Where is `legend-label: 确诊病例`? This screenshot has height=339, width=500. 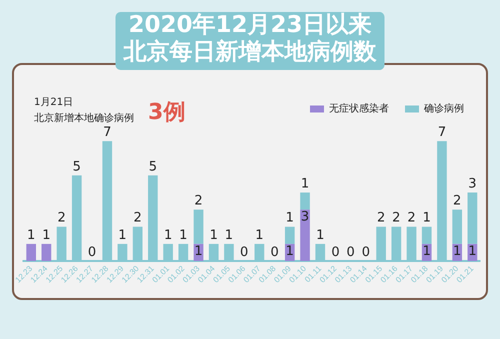 legend-label: 确诊病例 is located at coordinates (443, 108).